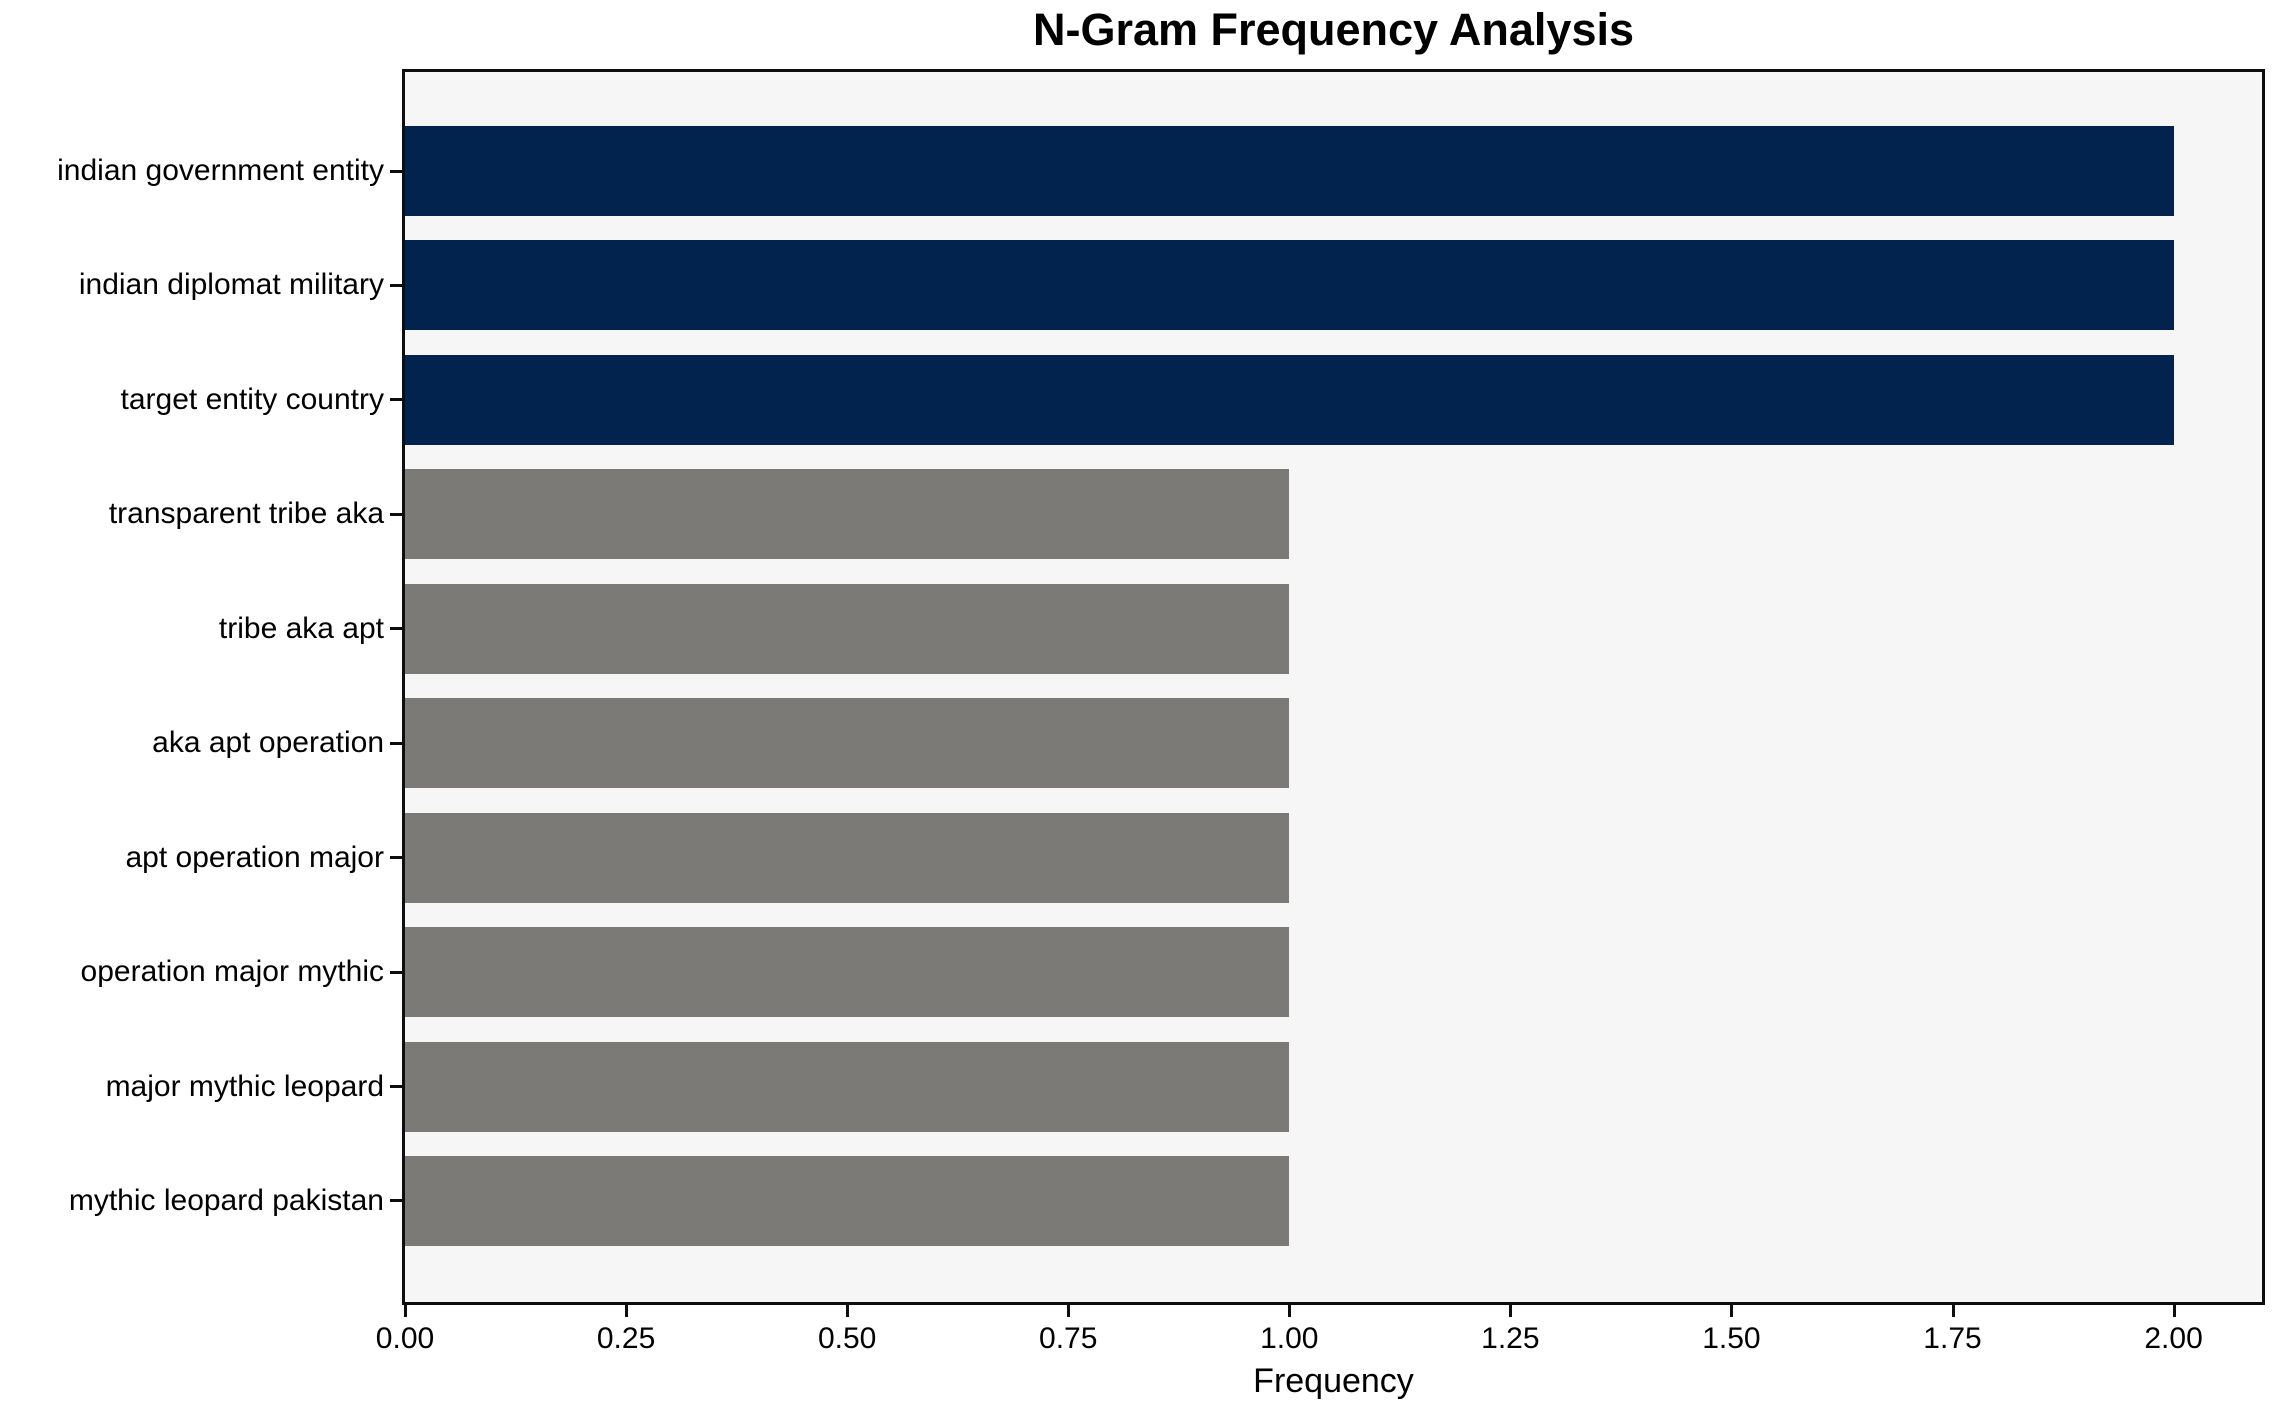 This screenshot has width=2282, height=1414. I want to click on y-tick-label: indian government entity, so click(220, 170).